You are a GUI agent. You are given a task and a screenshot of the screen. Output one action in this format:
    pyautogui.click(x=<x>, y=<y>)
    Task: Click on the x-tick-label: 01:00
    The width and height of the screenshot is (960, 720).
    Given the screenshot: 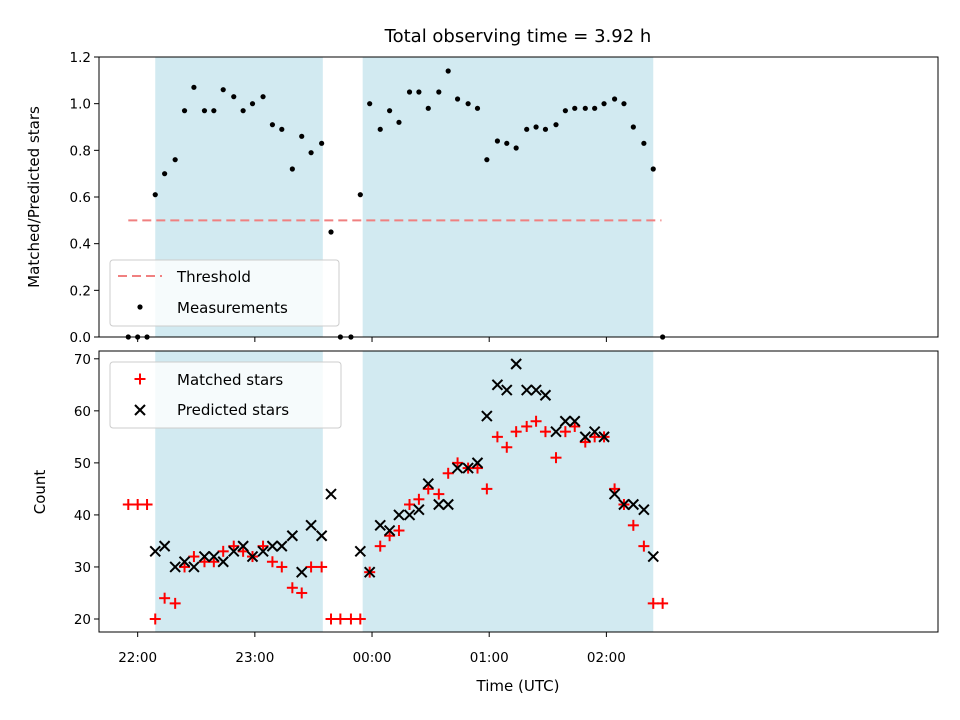 What is the action you would take?
    pyautogui.click(x=489, y=658)
    